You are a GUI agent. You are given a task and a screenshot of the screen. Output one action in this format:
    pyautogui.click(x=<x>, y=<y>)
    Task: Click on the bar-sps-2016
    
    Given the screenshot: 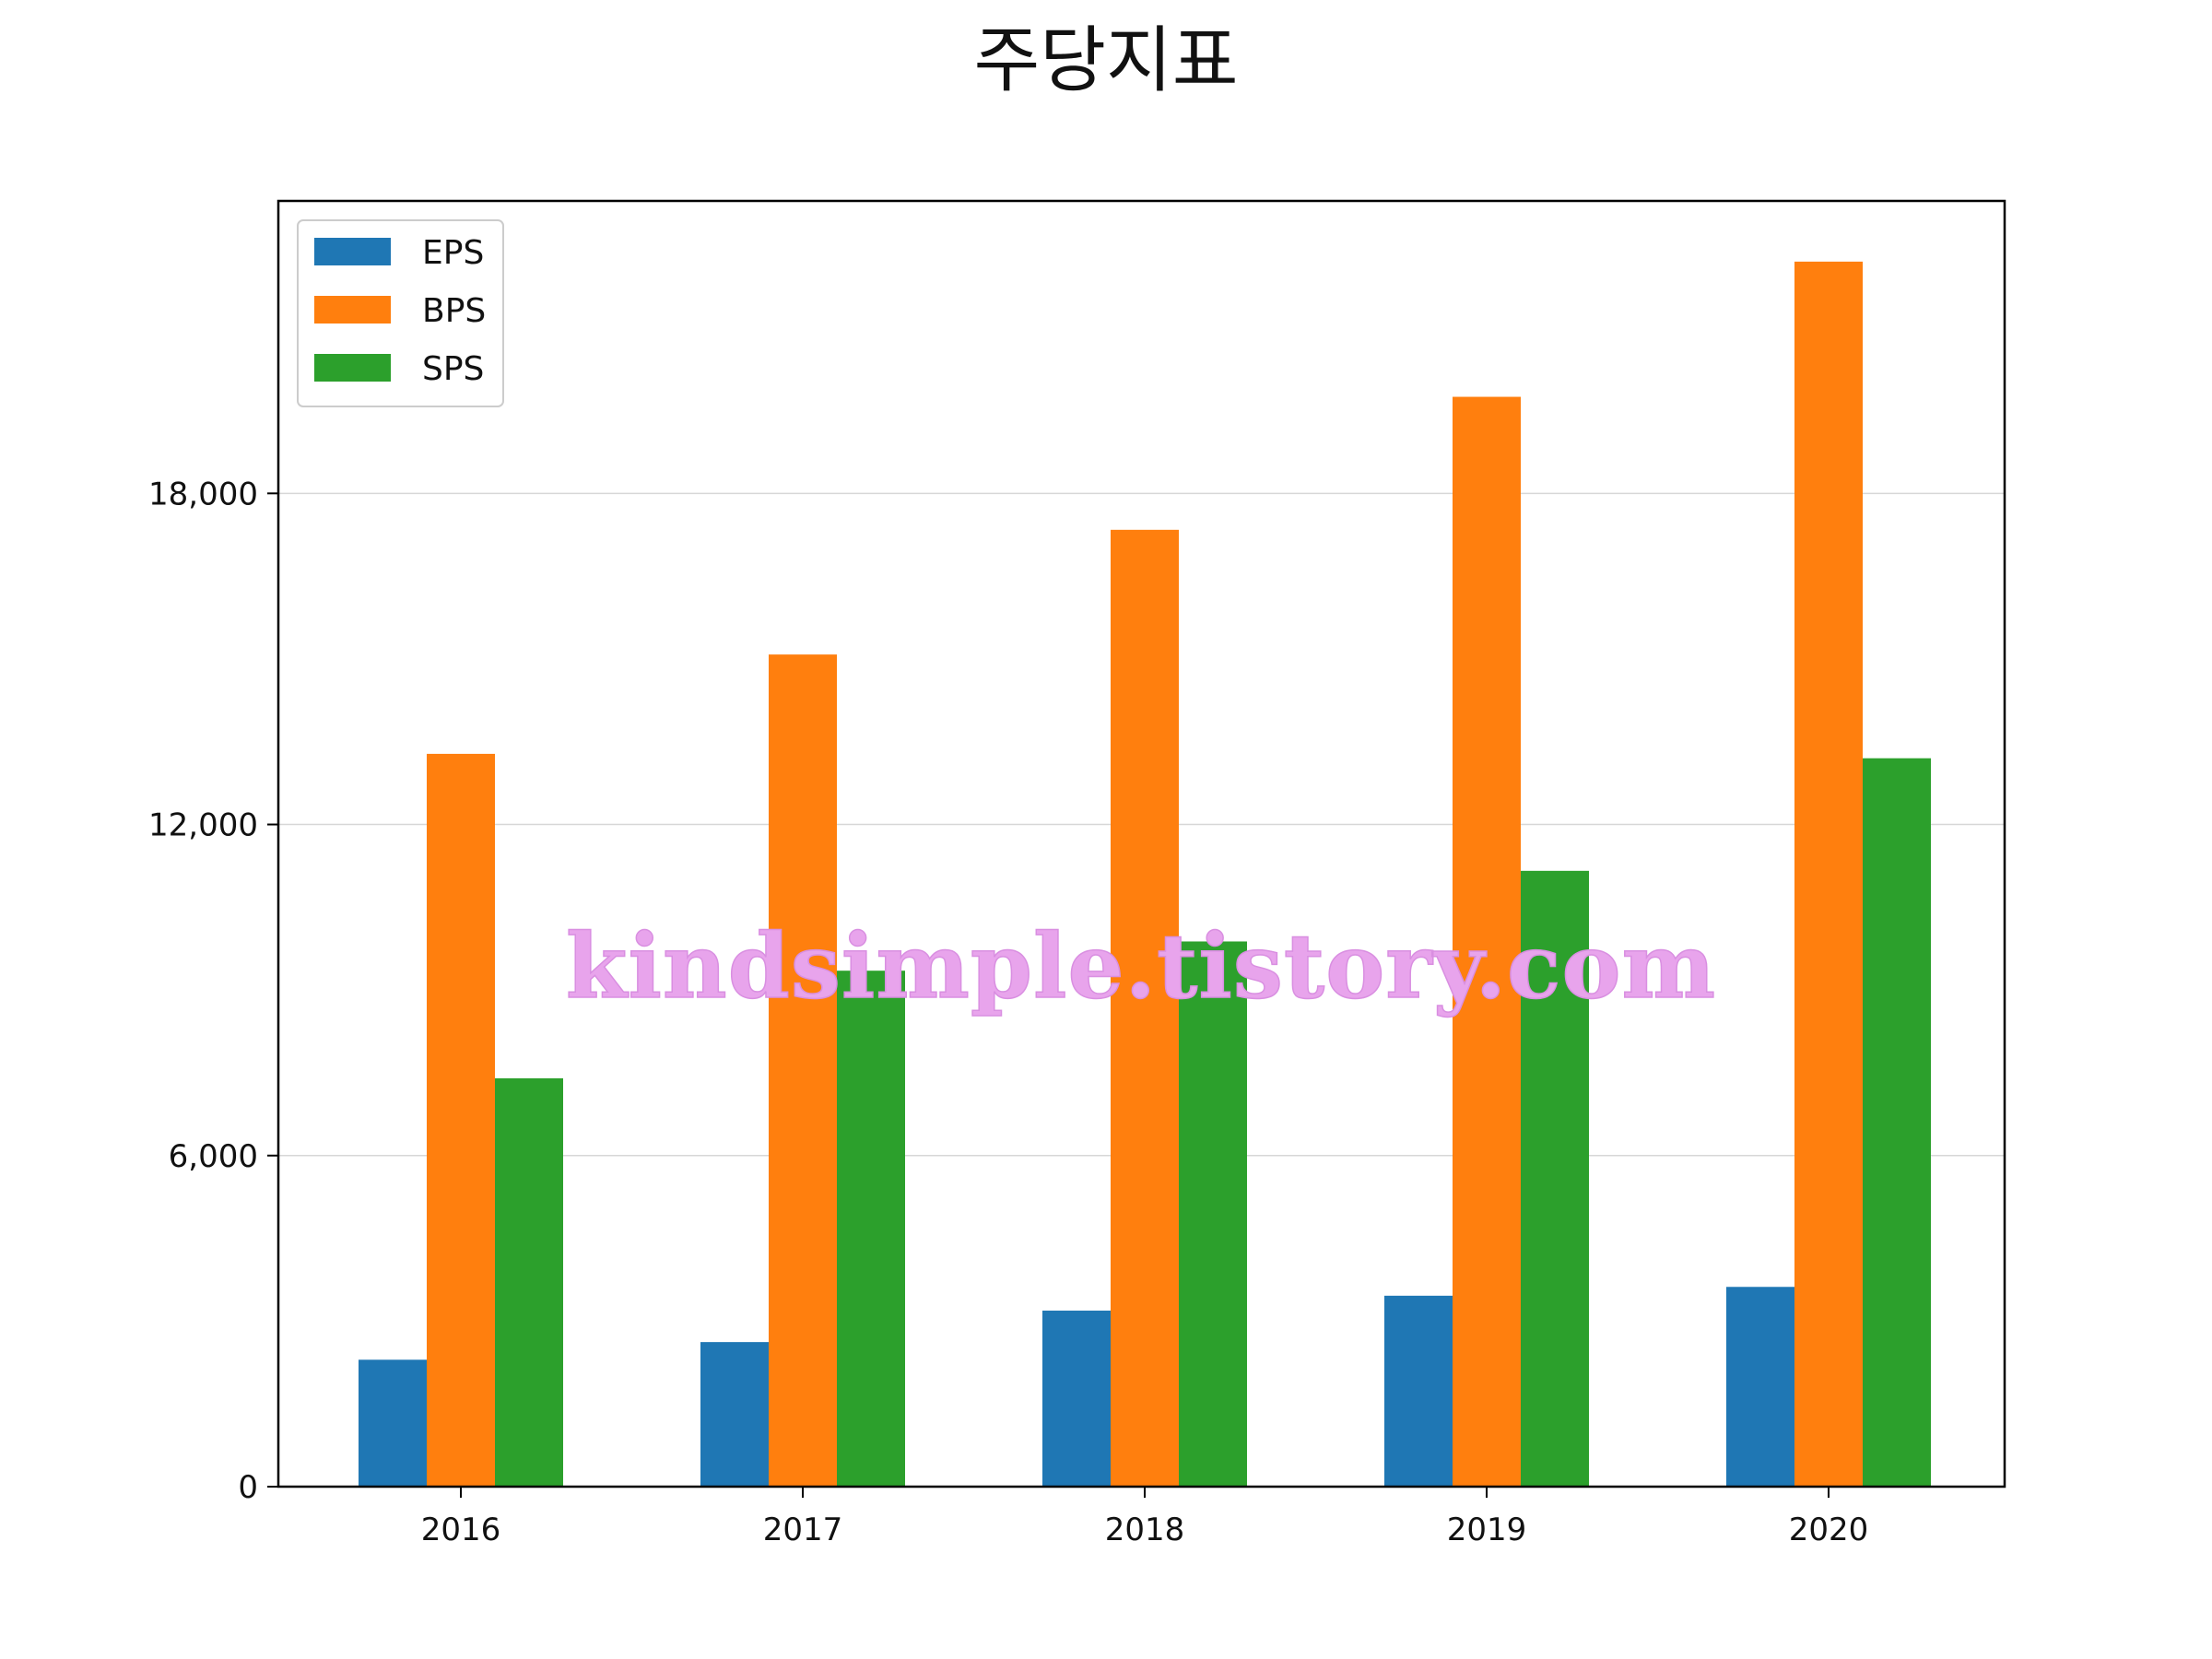 What is the action you would take?
    pyautogui.click(x=529, y=1282)
    